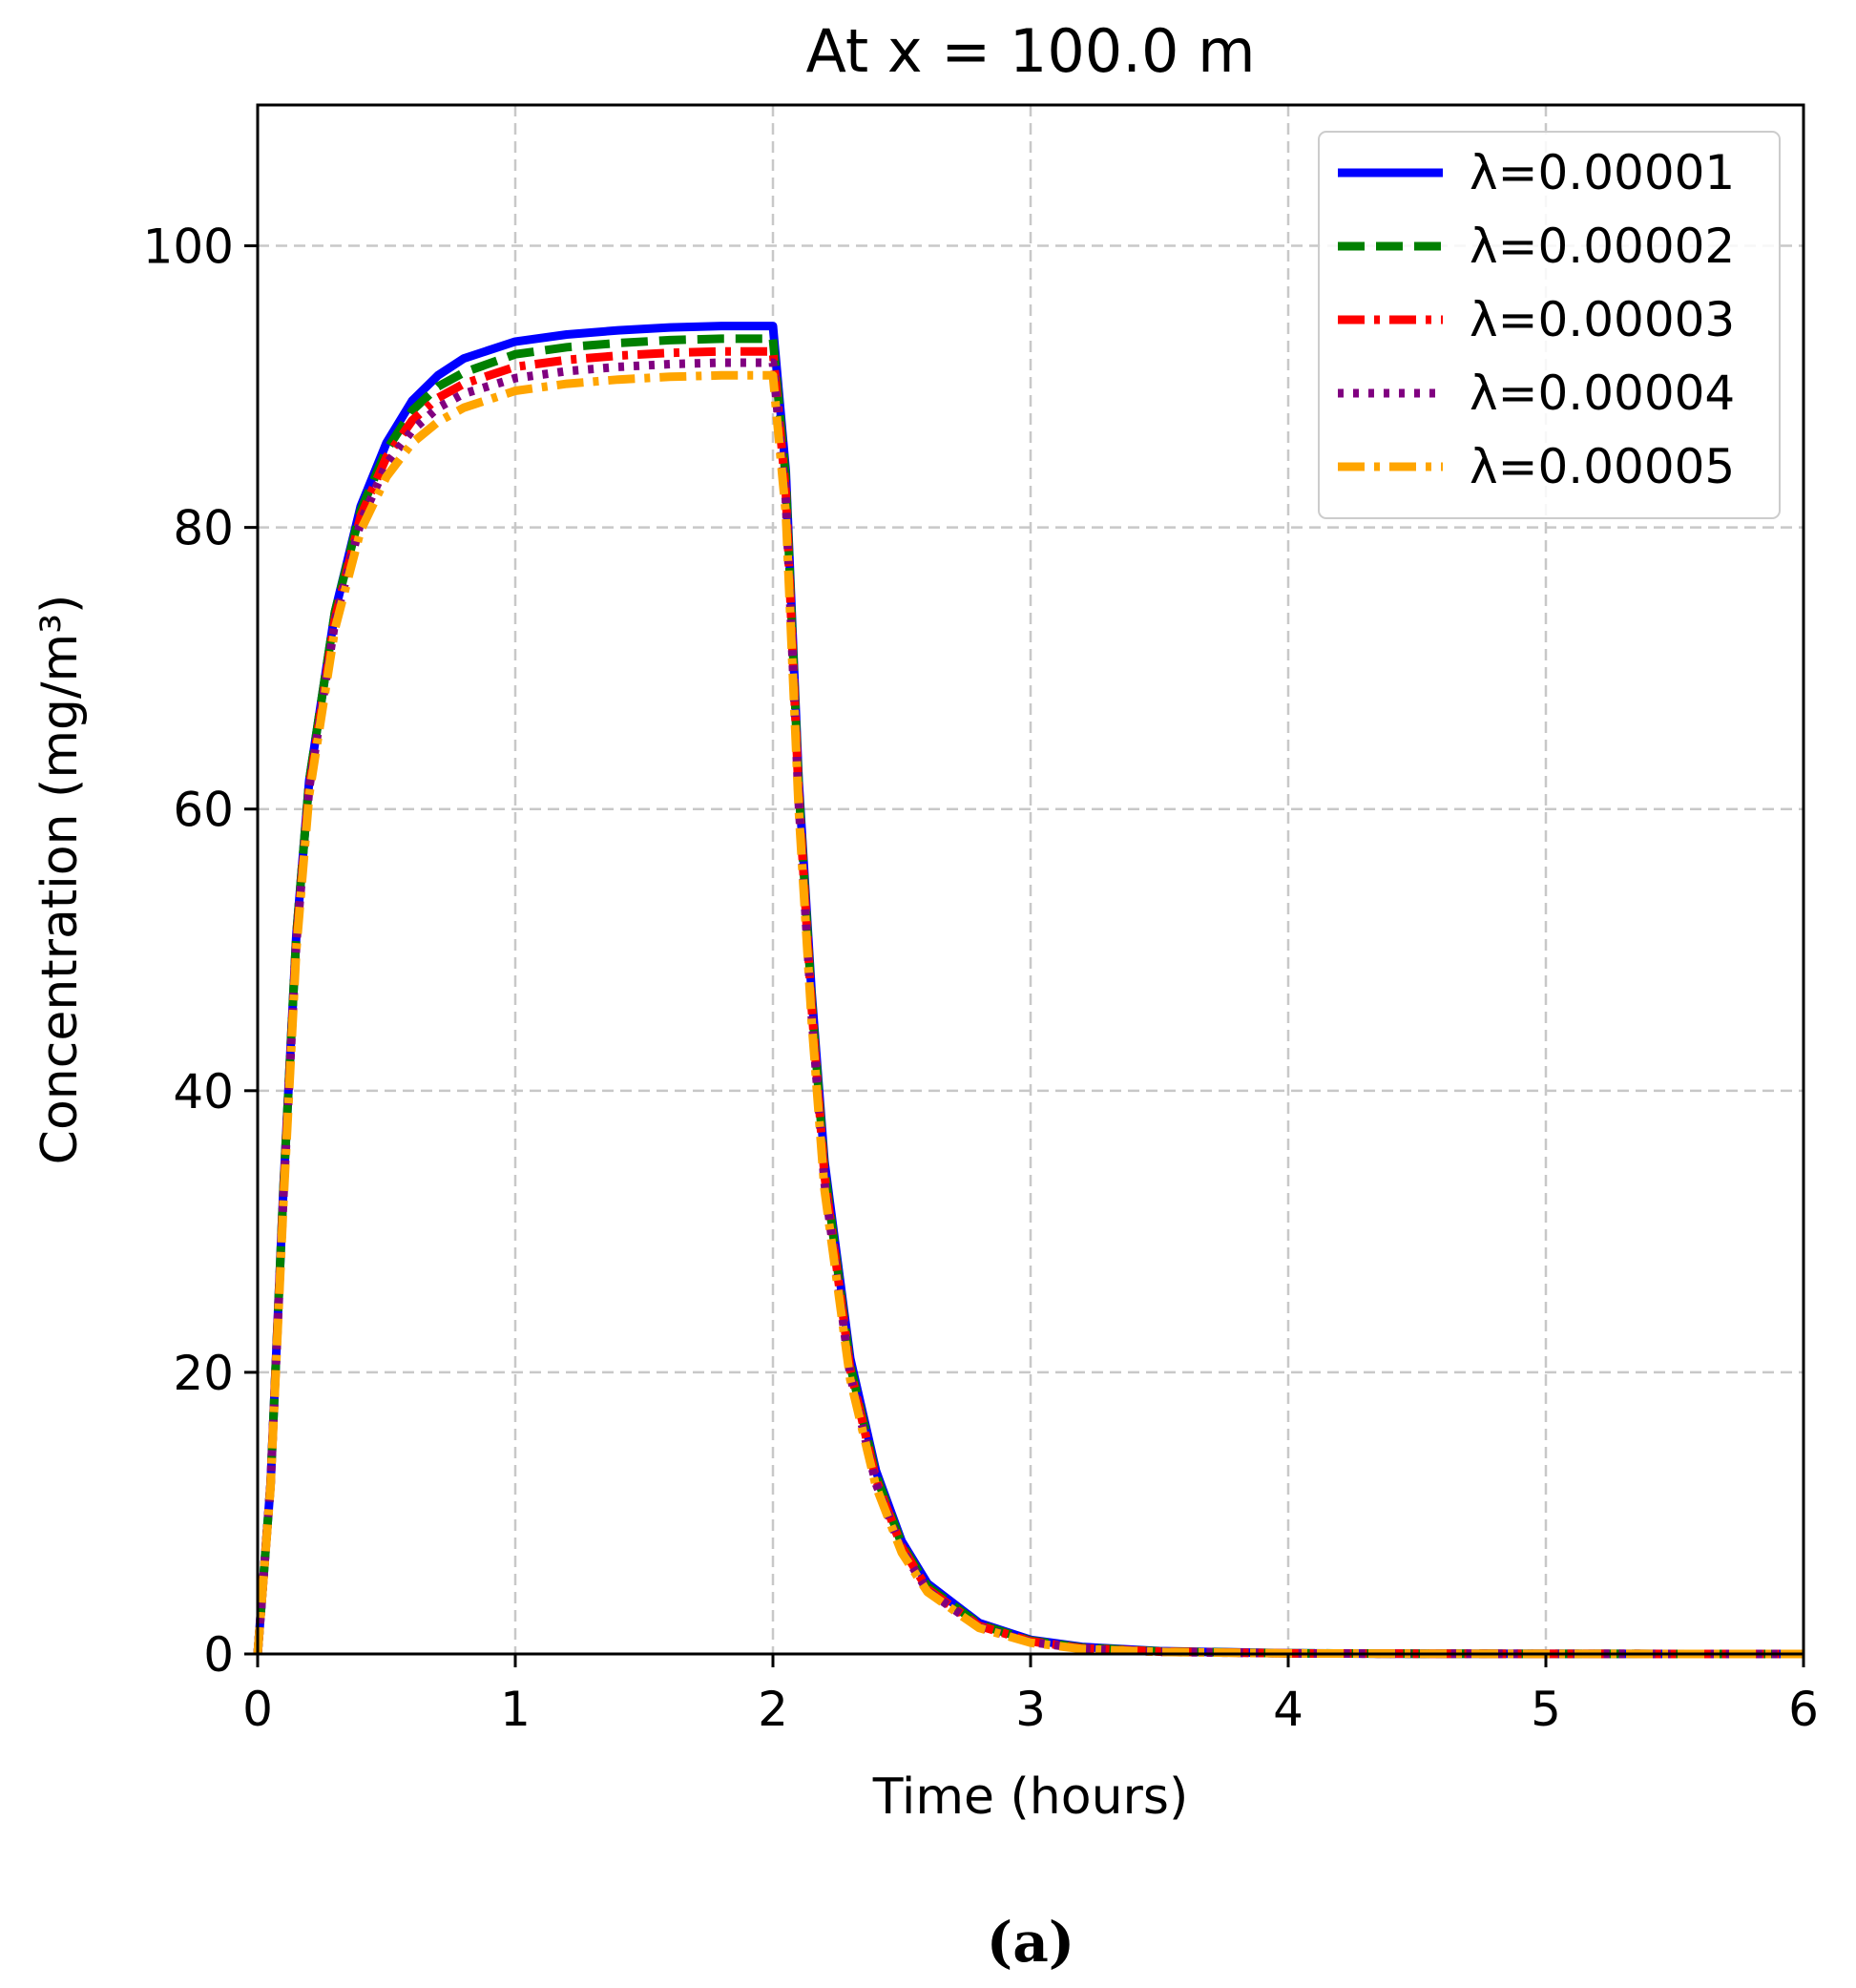  Describe the element at coordinates (60, 880) in the screenshot. I see `y-axis-label: Concentration (mg/m³)` at that location.